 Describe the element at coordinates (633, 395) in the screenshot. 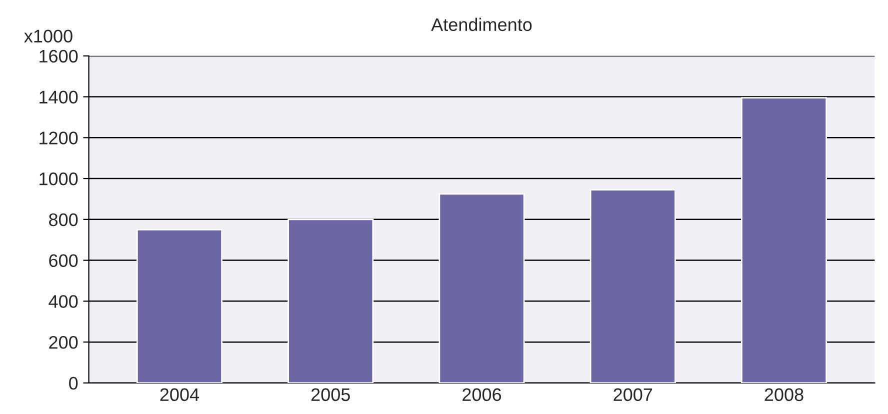

I see `x-tick-label: 2007` at that location.